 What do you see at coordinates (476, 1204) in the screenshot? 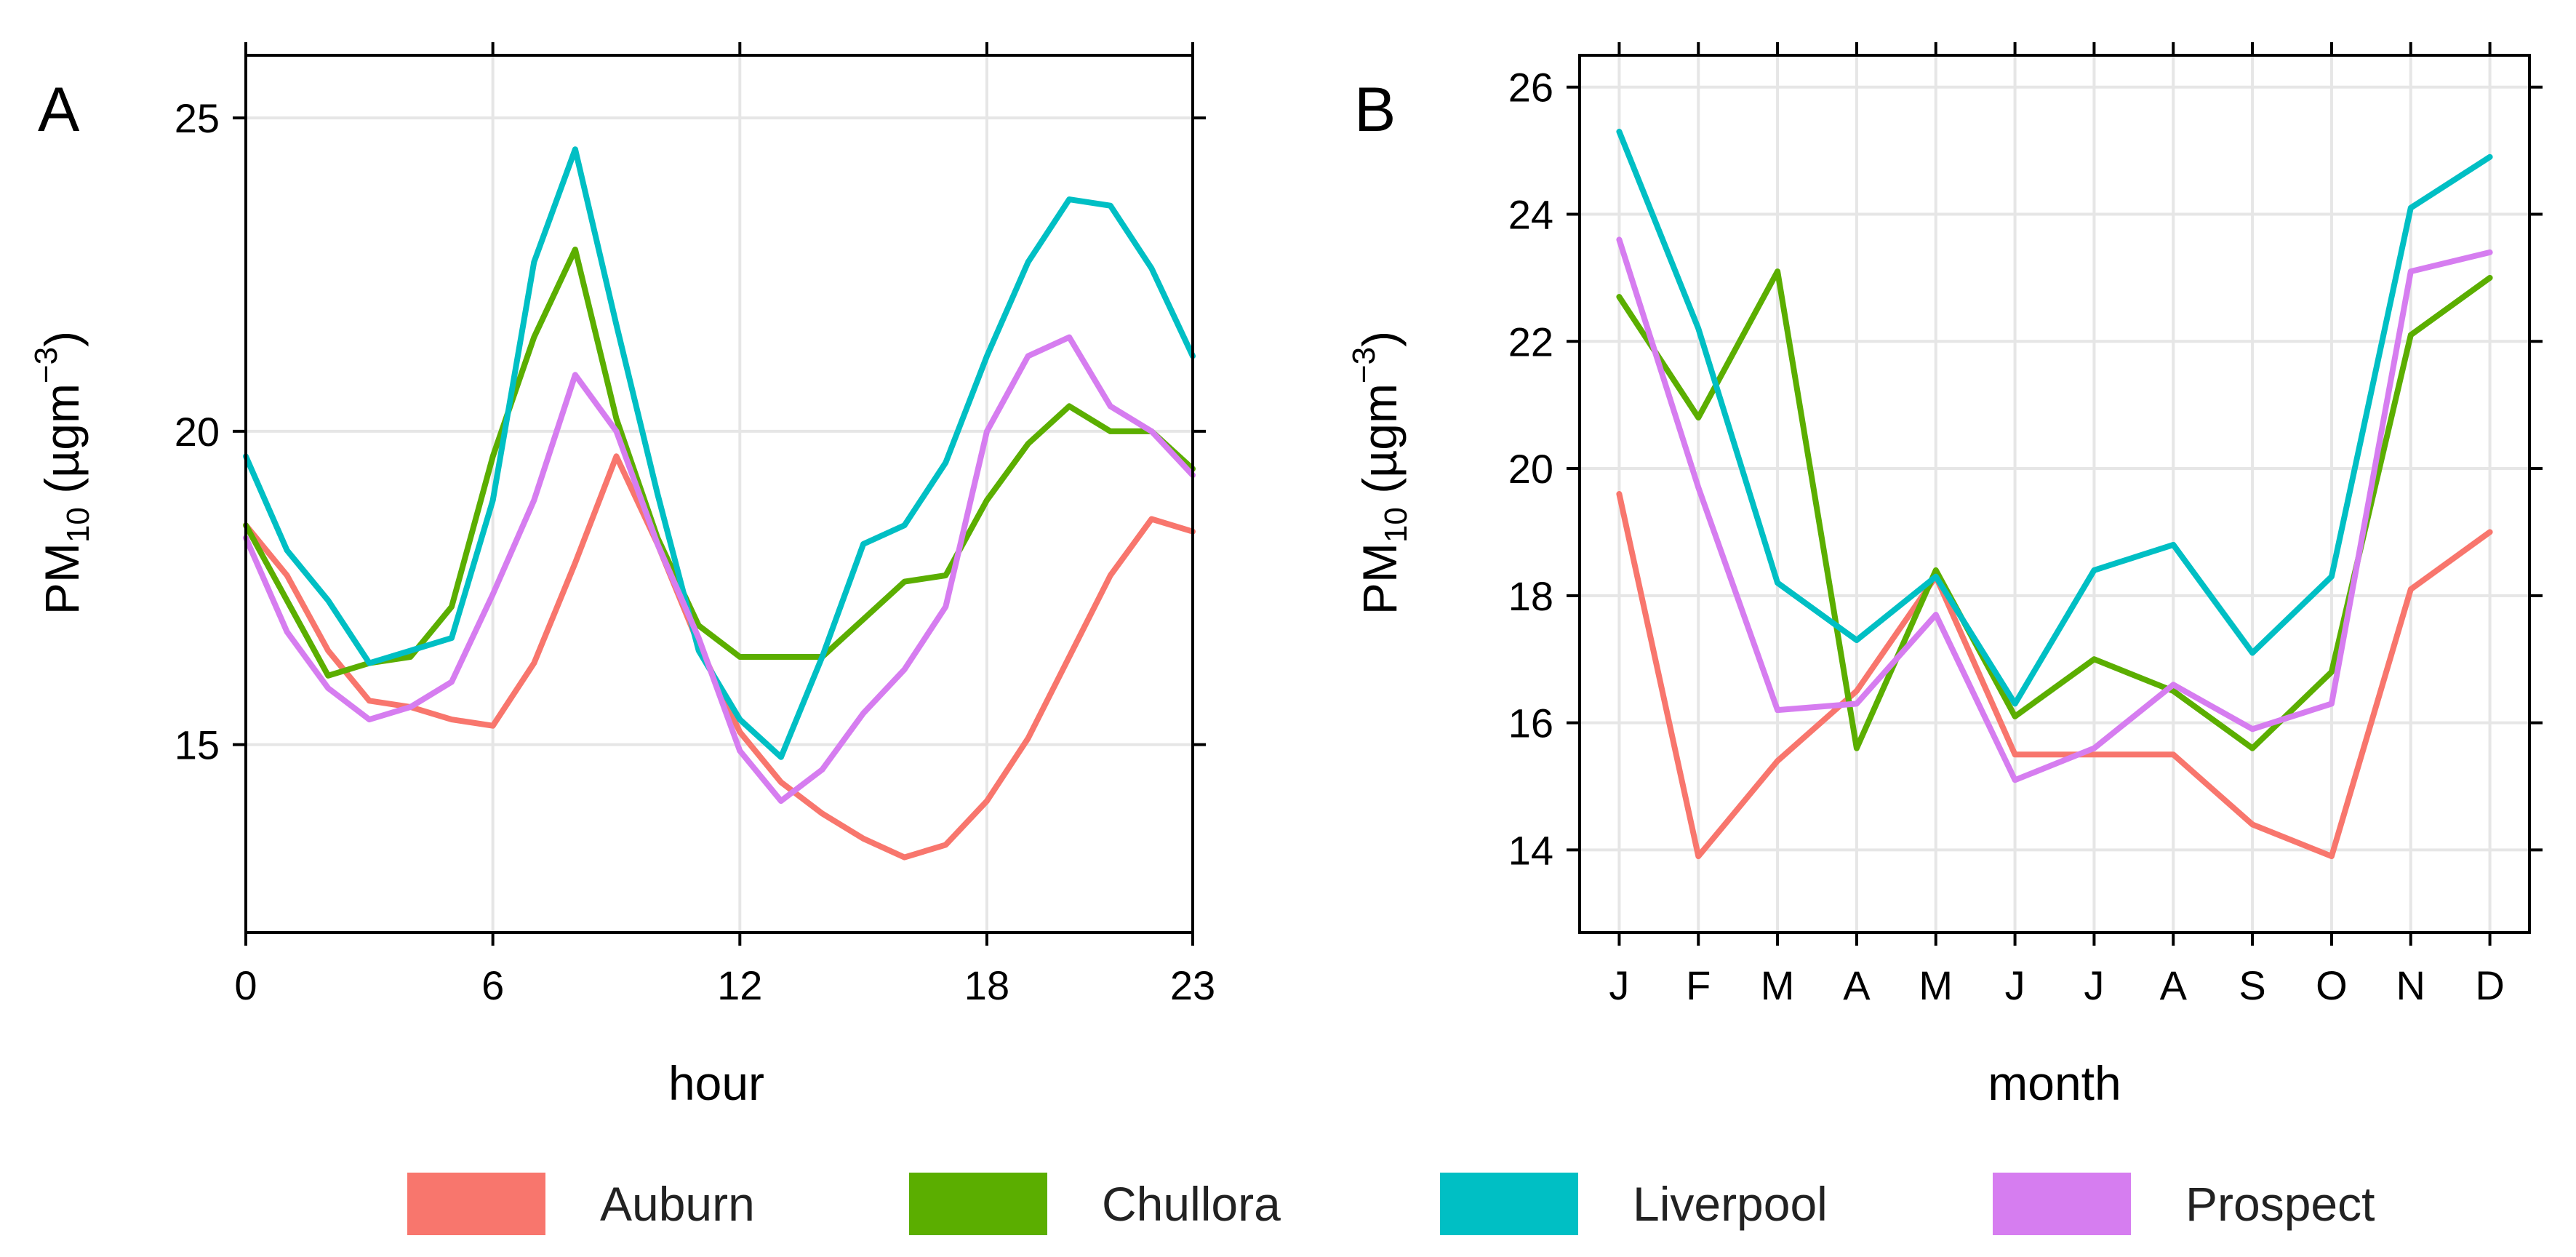
I see `legend-swatch-auburn` at bounding box center [476, 1204].